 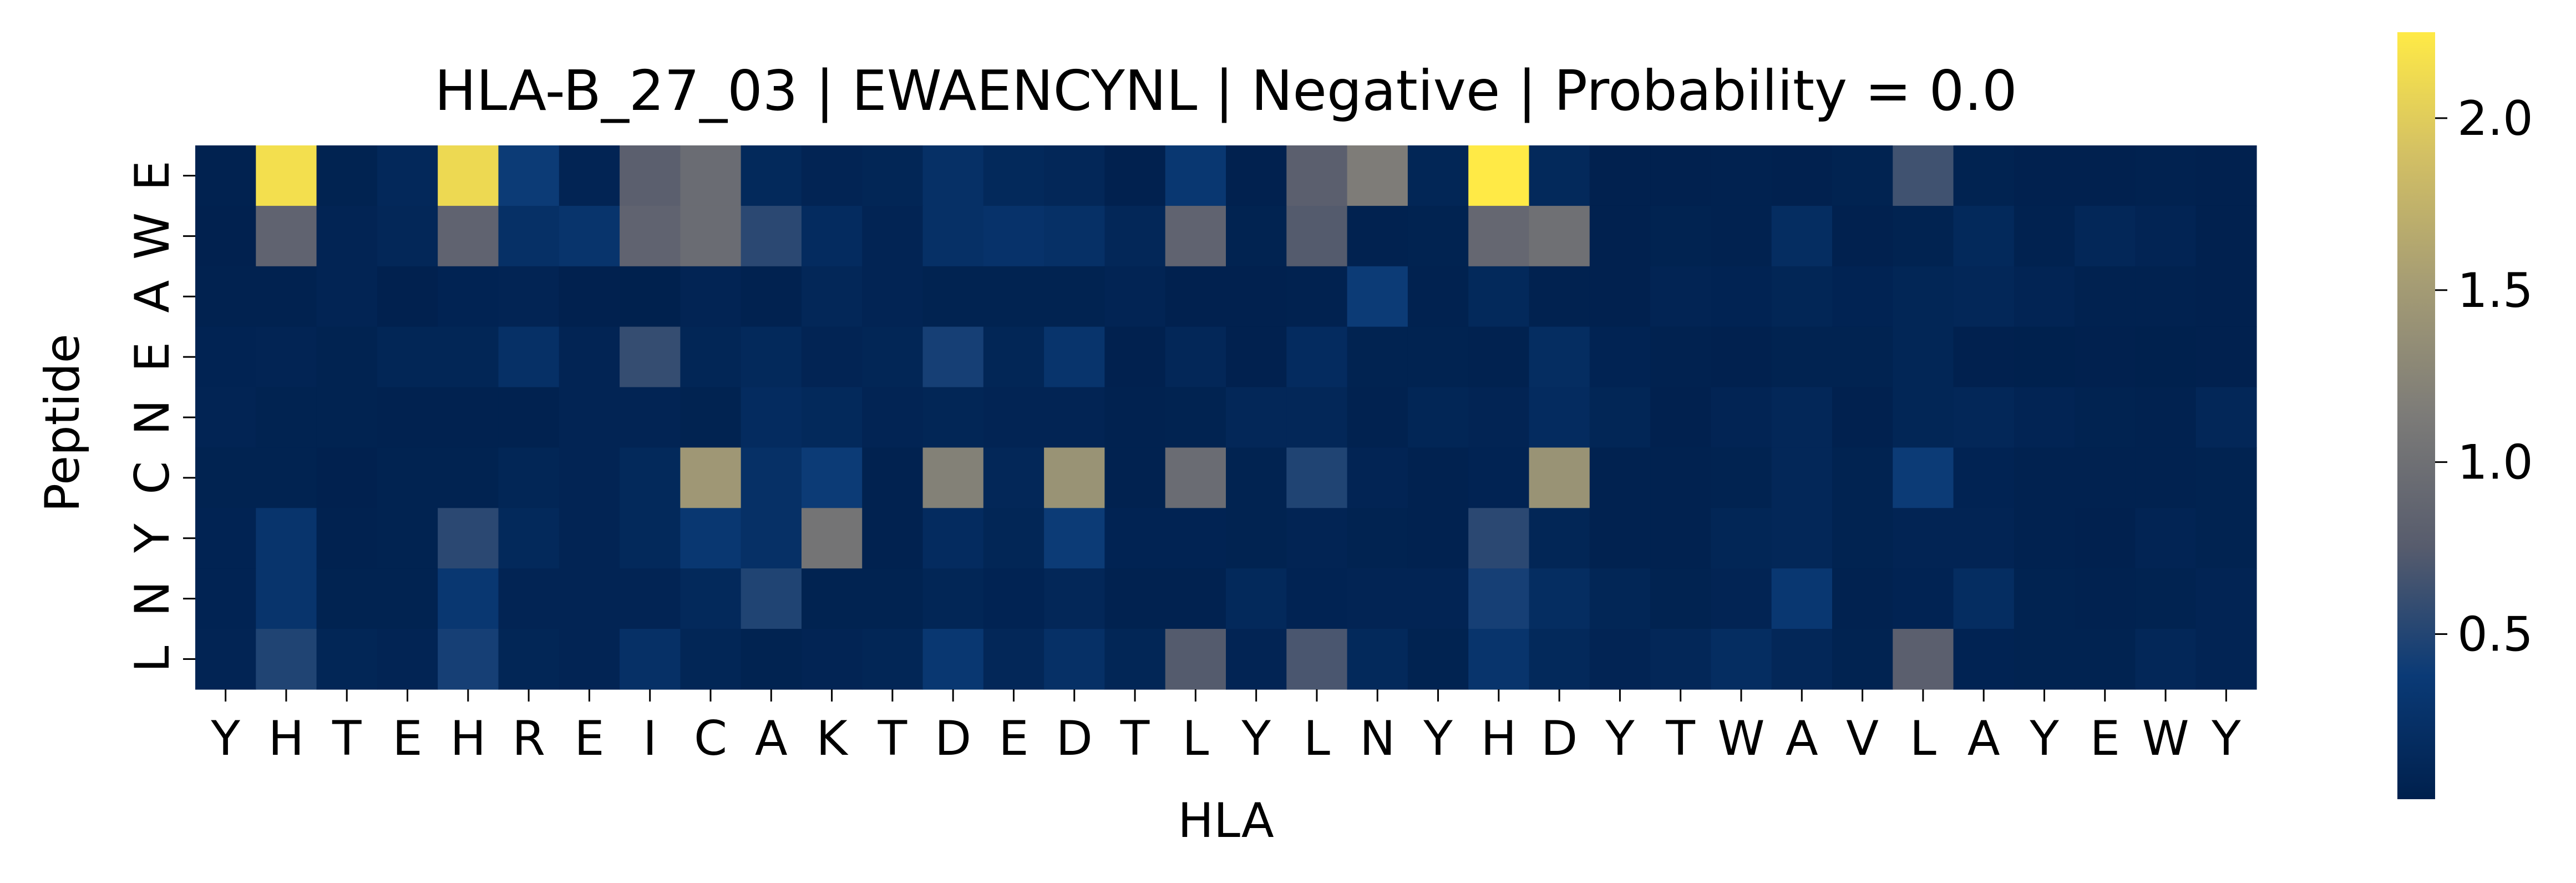 What do you see at coordinates (1013, 738) in the screenshot?
I see `x-tick-label: E` at bounding box center [1013, 738].